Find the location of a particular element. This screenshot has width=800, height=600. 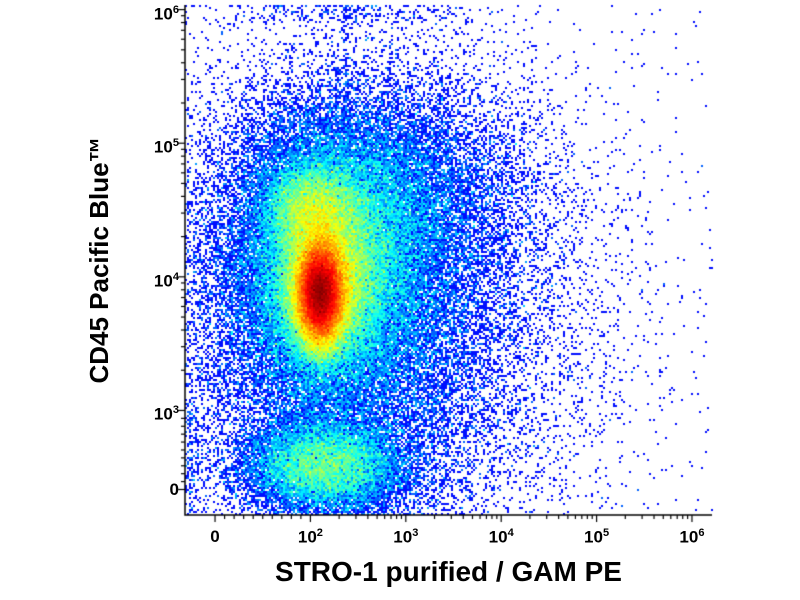

y-tick-label: 0 is located at coordinates (174, 489).